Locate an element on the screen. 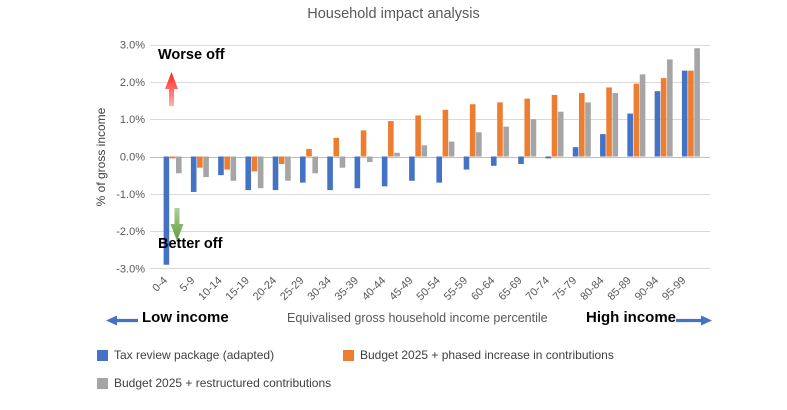 The image size is (787, 410). legend-item-tax-review-package: Tax review package (adapted) is located at coordinates (185, 355).